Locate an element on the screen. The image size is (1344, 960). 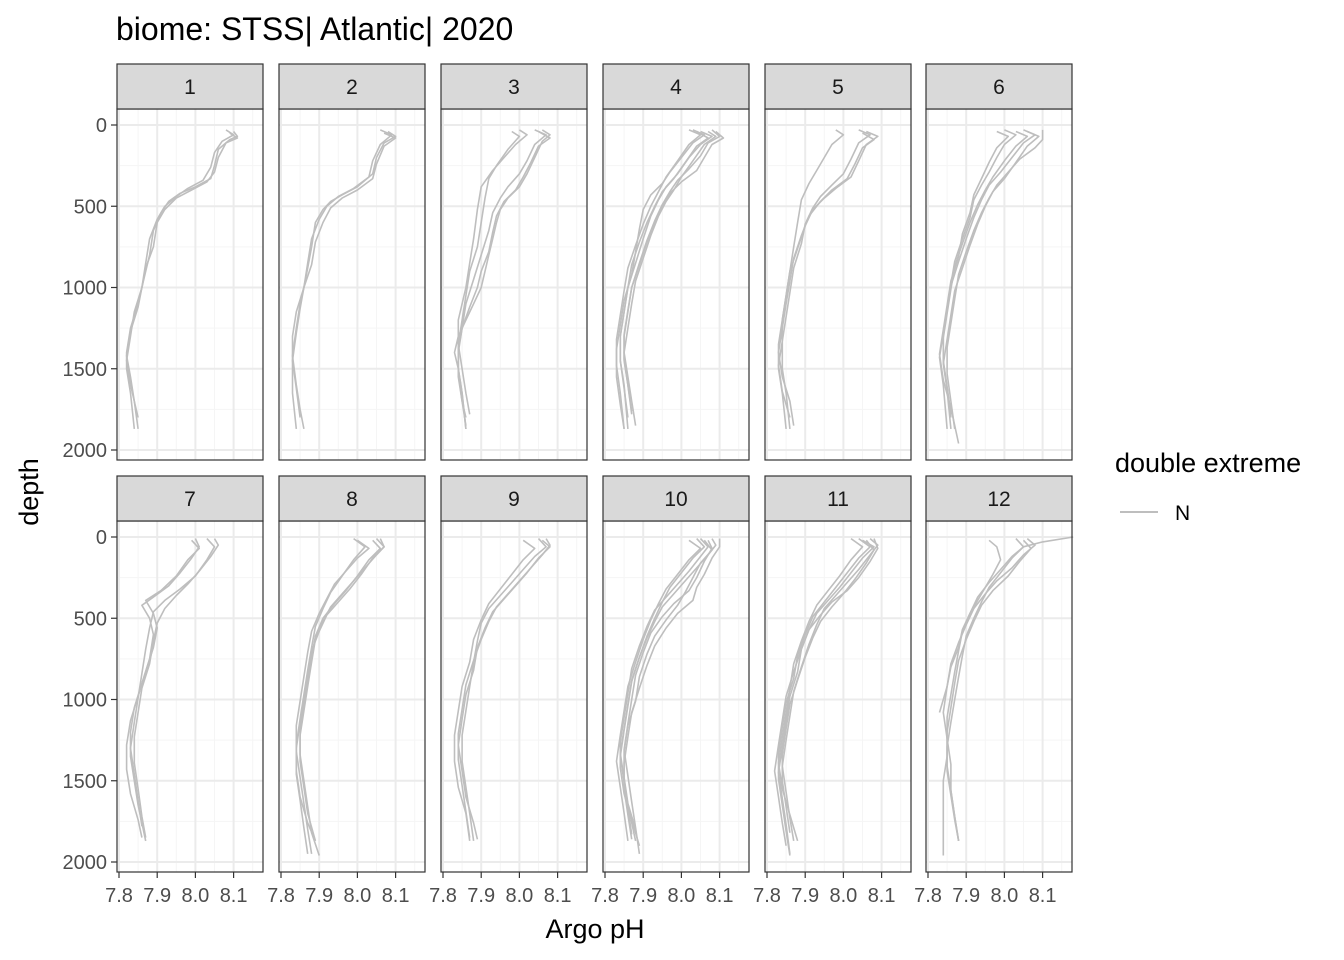
facet-panel-12: 12 7.8 7.9 8.0 8.1 is located at coordinates (994, 691).